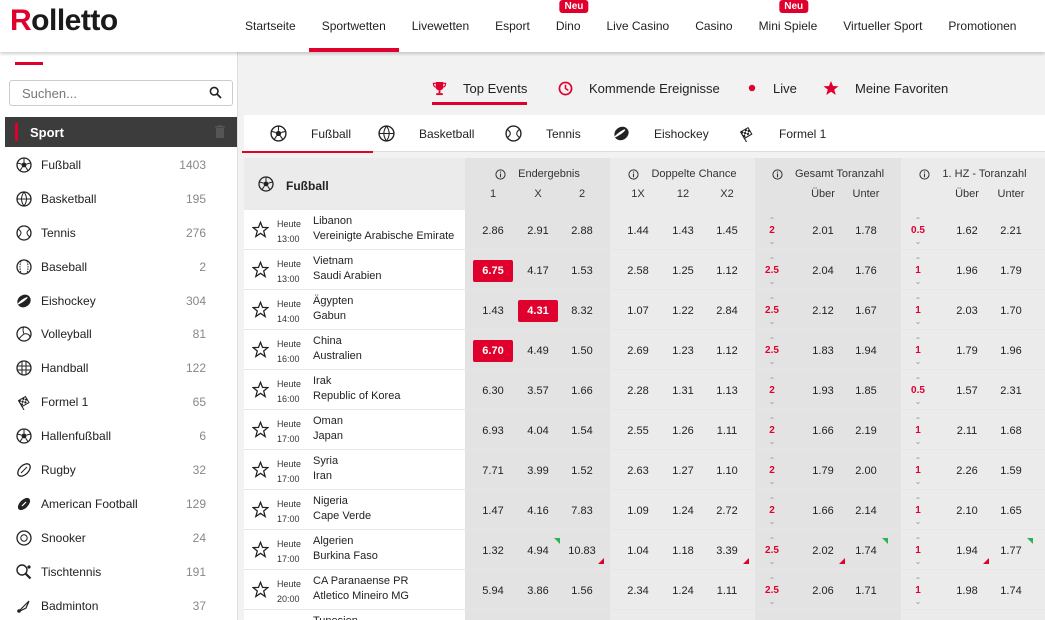 Image resolution: width=1045 pixels, height=620 pixels. Describe the element at coordinates (638, 511) in the screenshot. I see `odds-button: 1.09` at that location.